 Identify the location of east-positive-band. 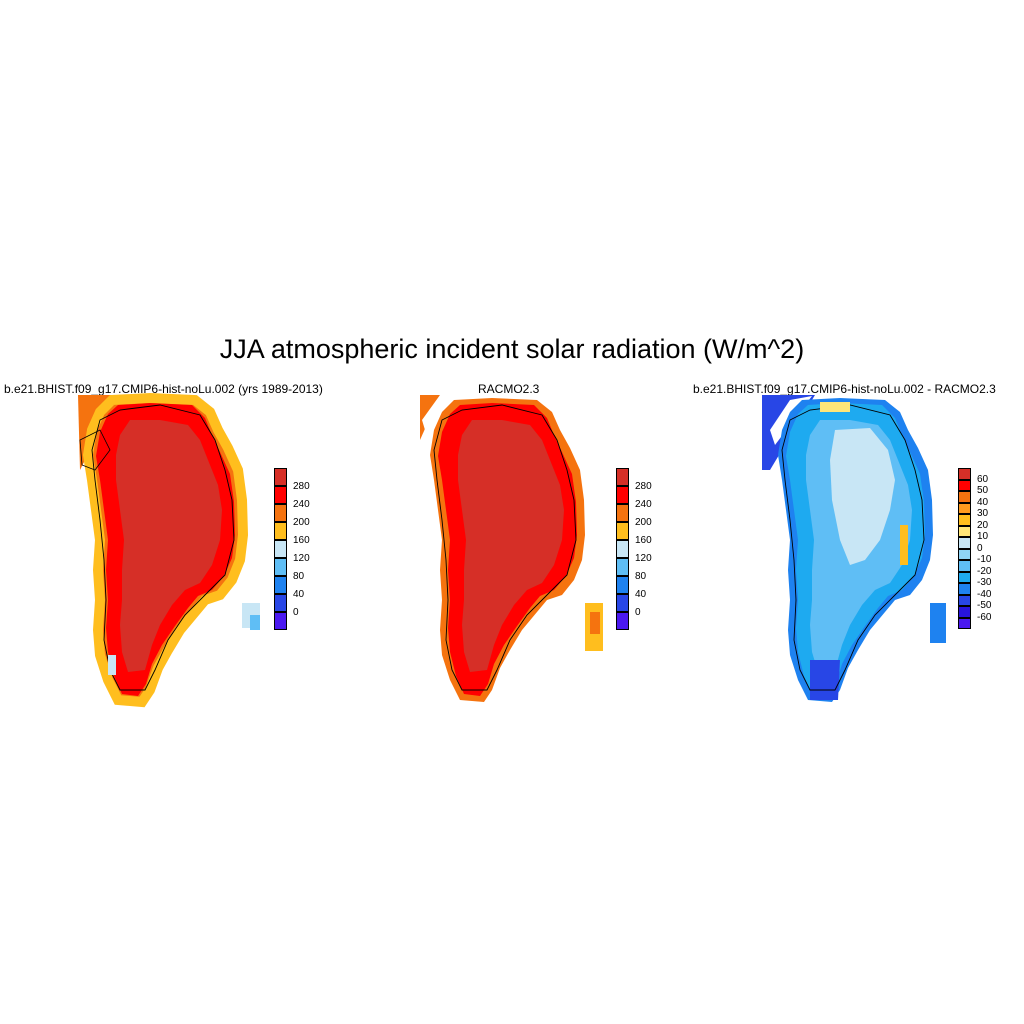
(904, 545).